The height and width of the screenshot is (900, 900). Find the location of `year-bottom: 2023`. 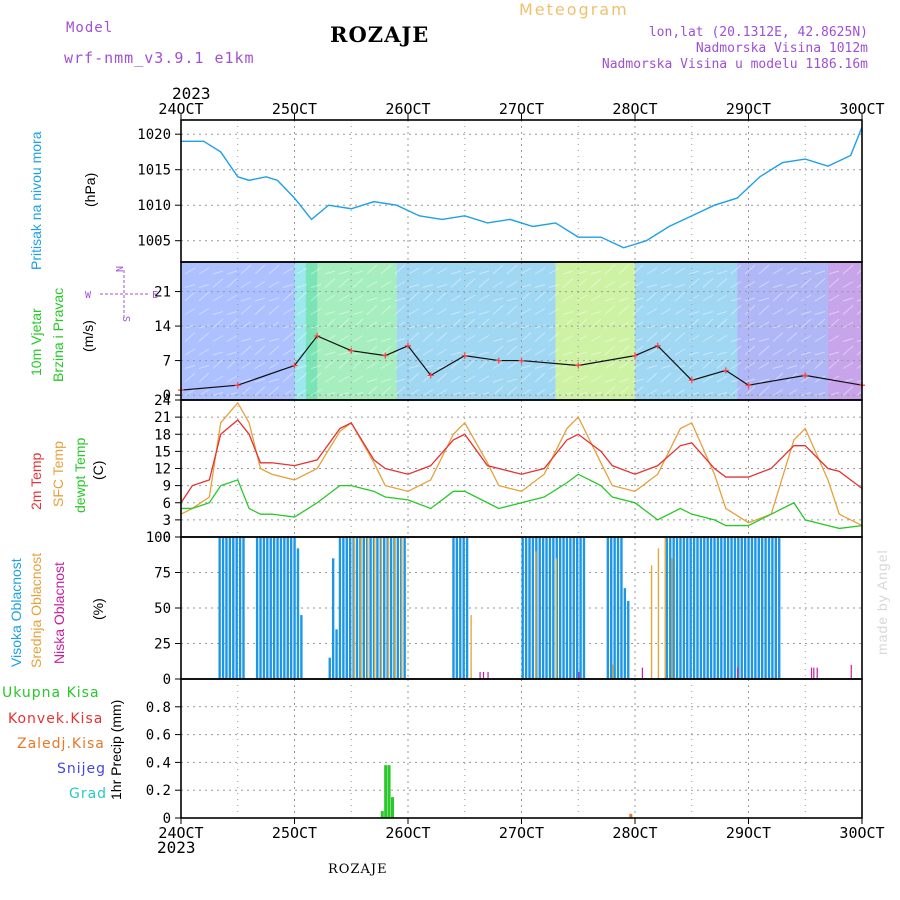

year-bottom: 2023 is located at coordinates (176, 847).